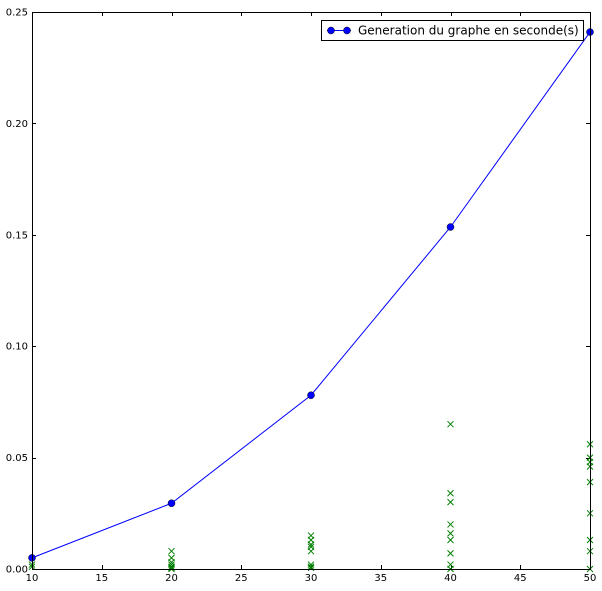 The height and width of the screenshot is (591, 602). What do you see at coordinates (380, 578) in the screenshot?
I see `x-tick-label: 35` at bounding box center [380, 578].